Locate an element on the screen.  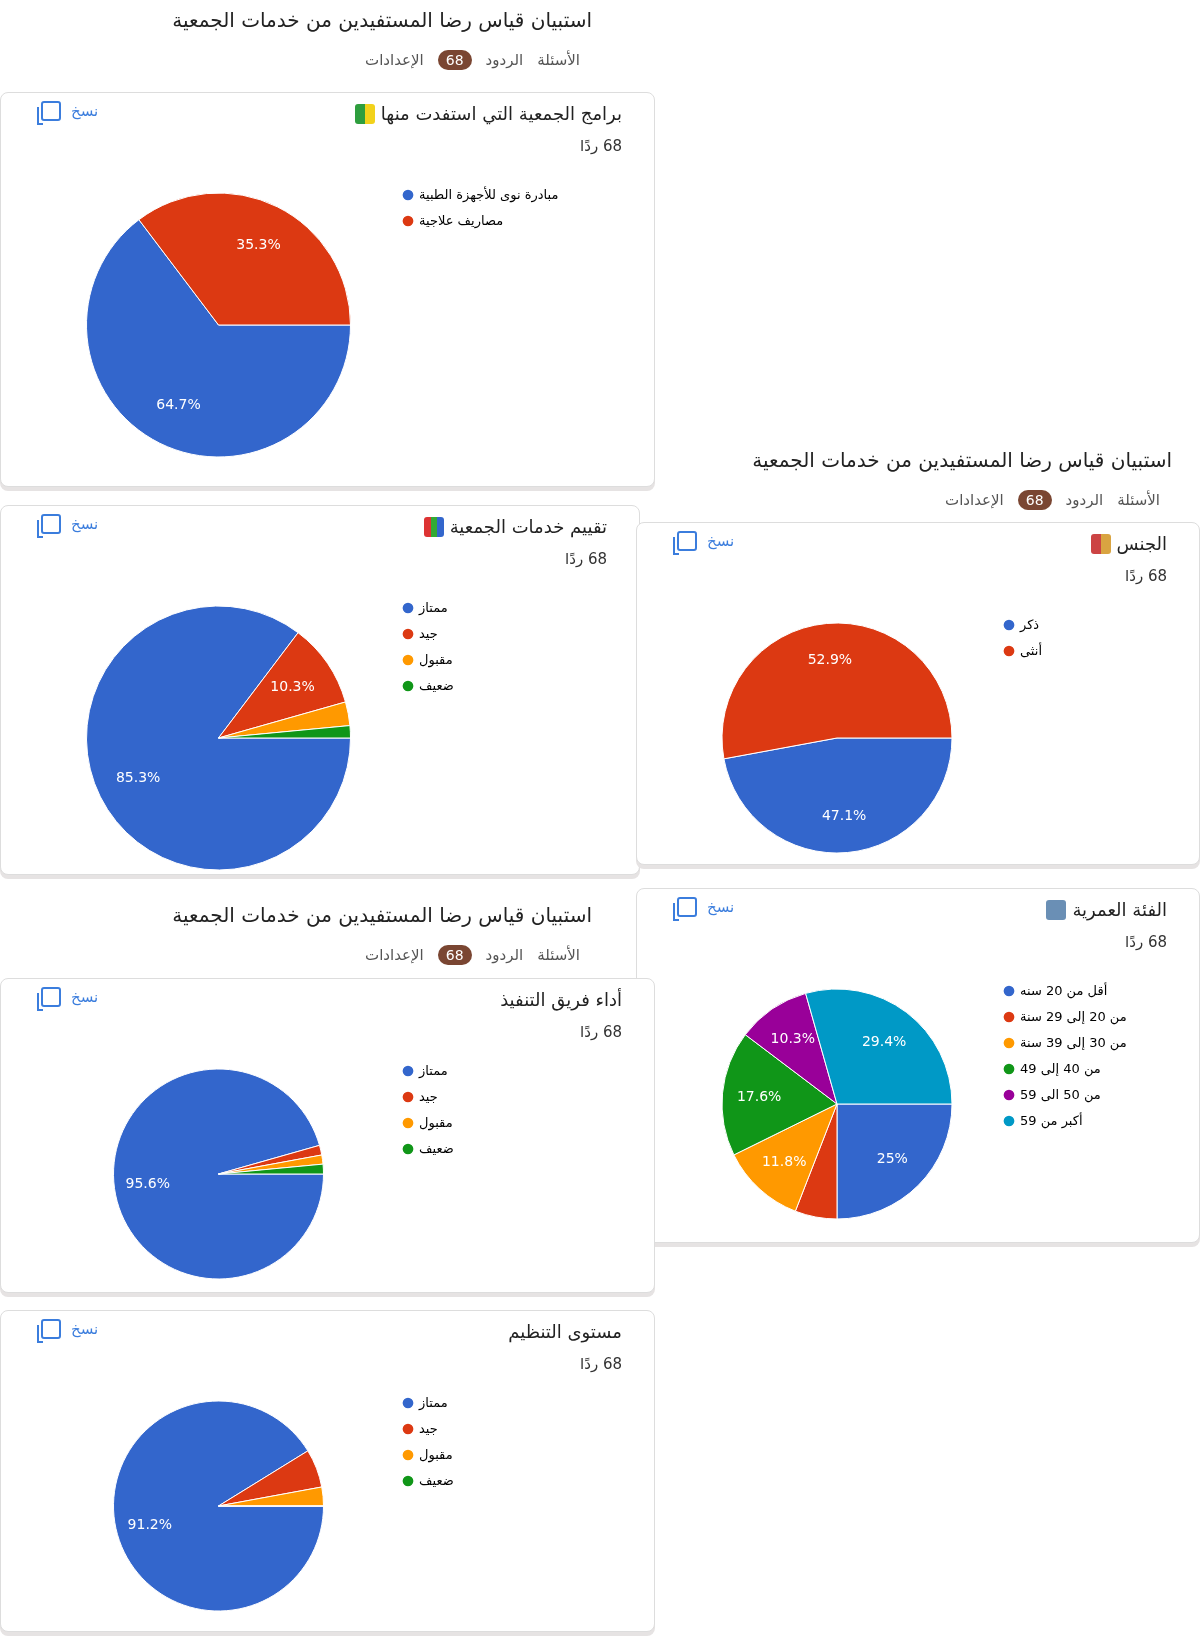
text: الجنس is located at coordinates (1141, 543).